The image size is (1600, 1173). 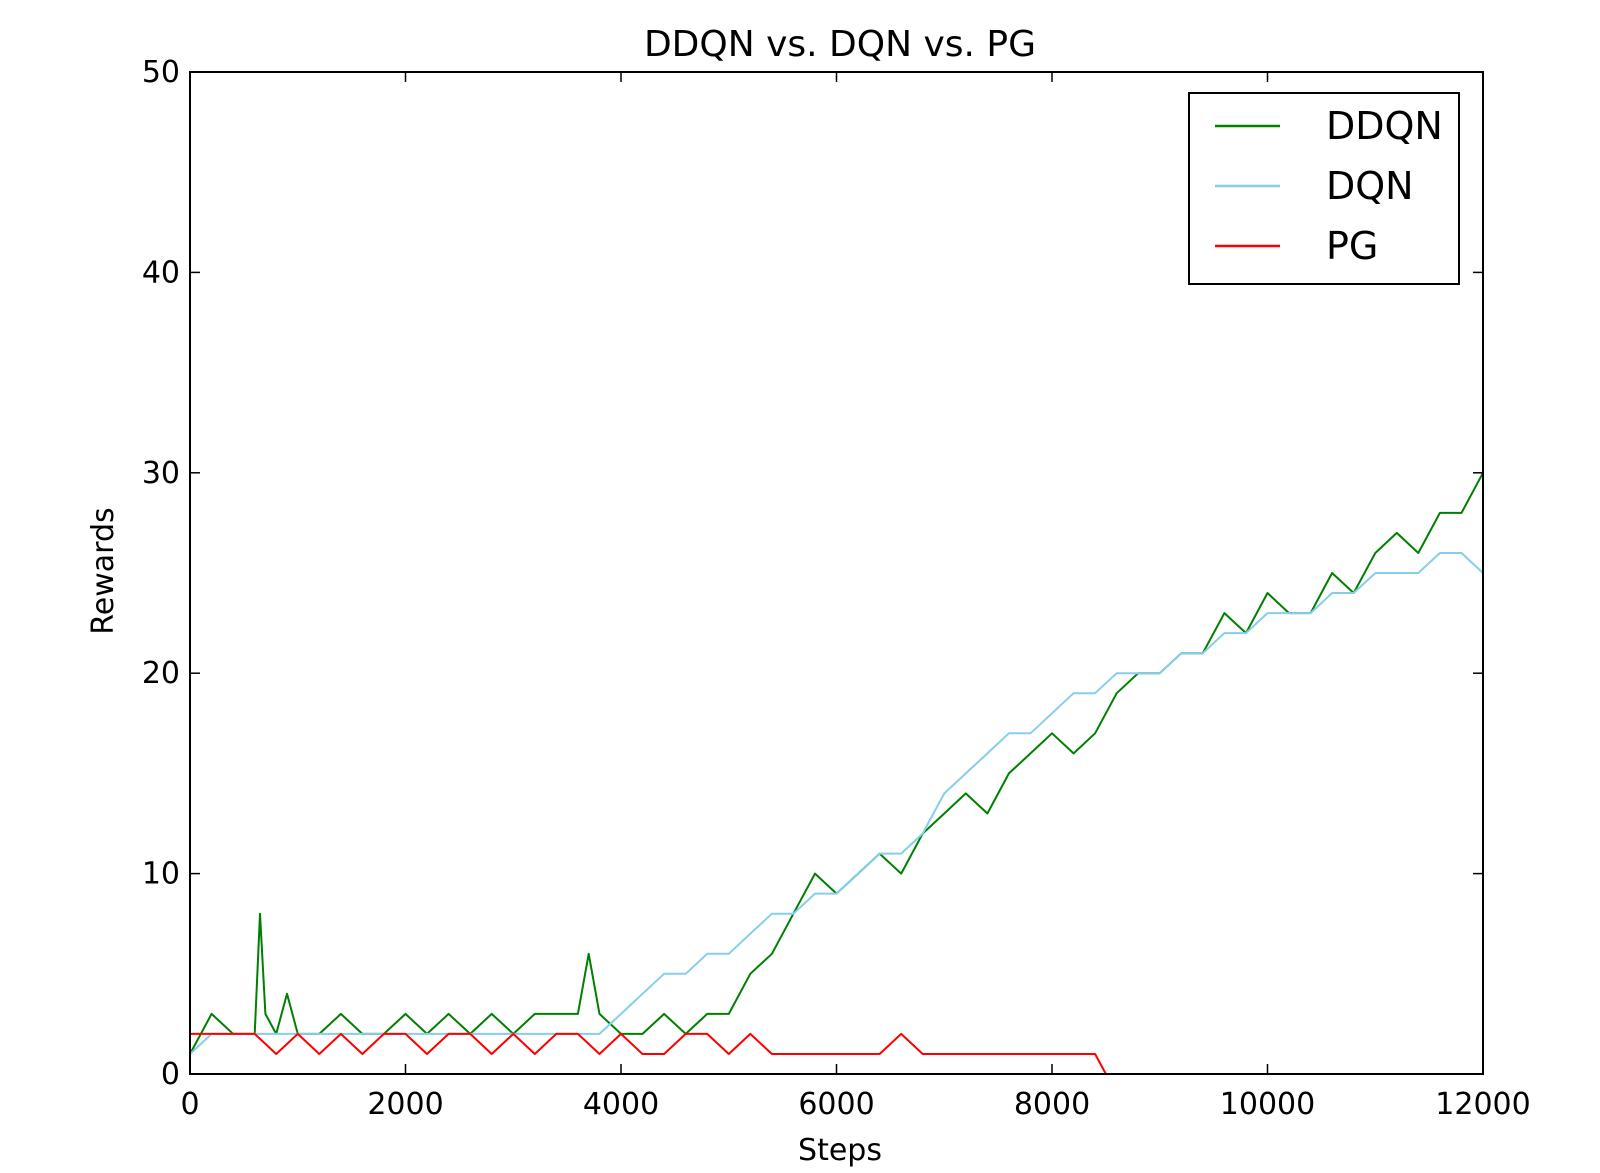 I want to click on x-tick-label: 0, so click(x=189, y=1104).